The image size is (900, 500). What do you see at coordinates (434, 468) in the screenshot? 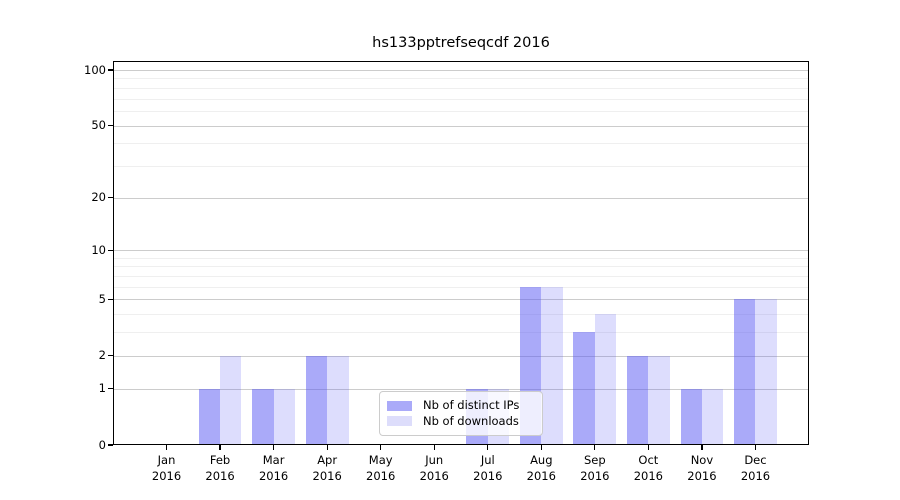
I see `x-tick-label: Jun 2016` at bounding box center [434, 468].